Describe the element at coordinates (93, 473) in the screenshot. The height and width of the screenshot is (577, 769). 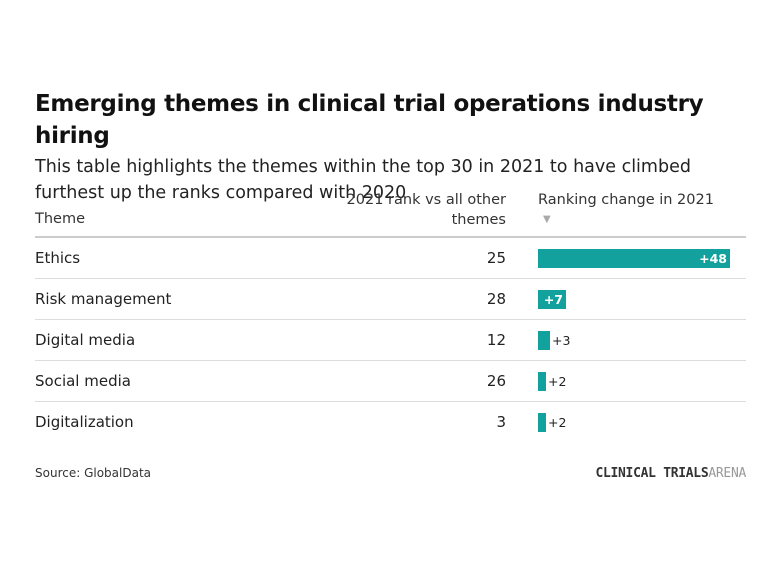
I see `source-note: Source: GlobalData` at that location.